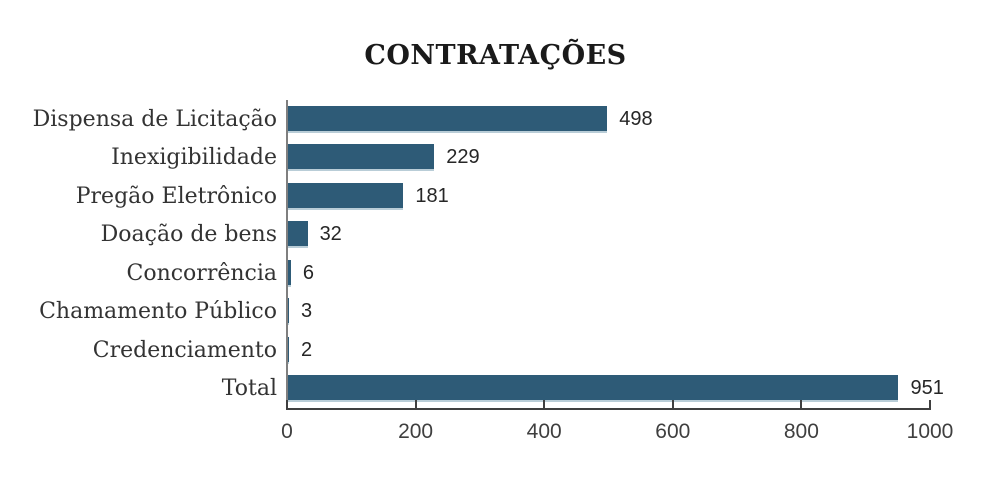  Describe the element at coordinates (188, 235) in the screenshot. I see `category-label: Doação de bens` at that location.